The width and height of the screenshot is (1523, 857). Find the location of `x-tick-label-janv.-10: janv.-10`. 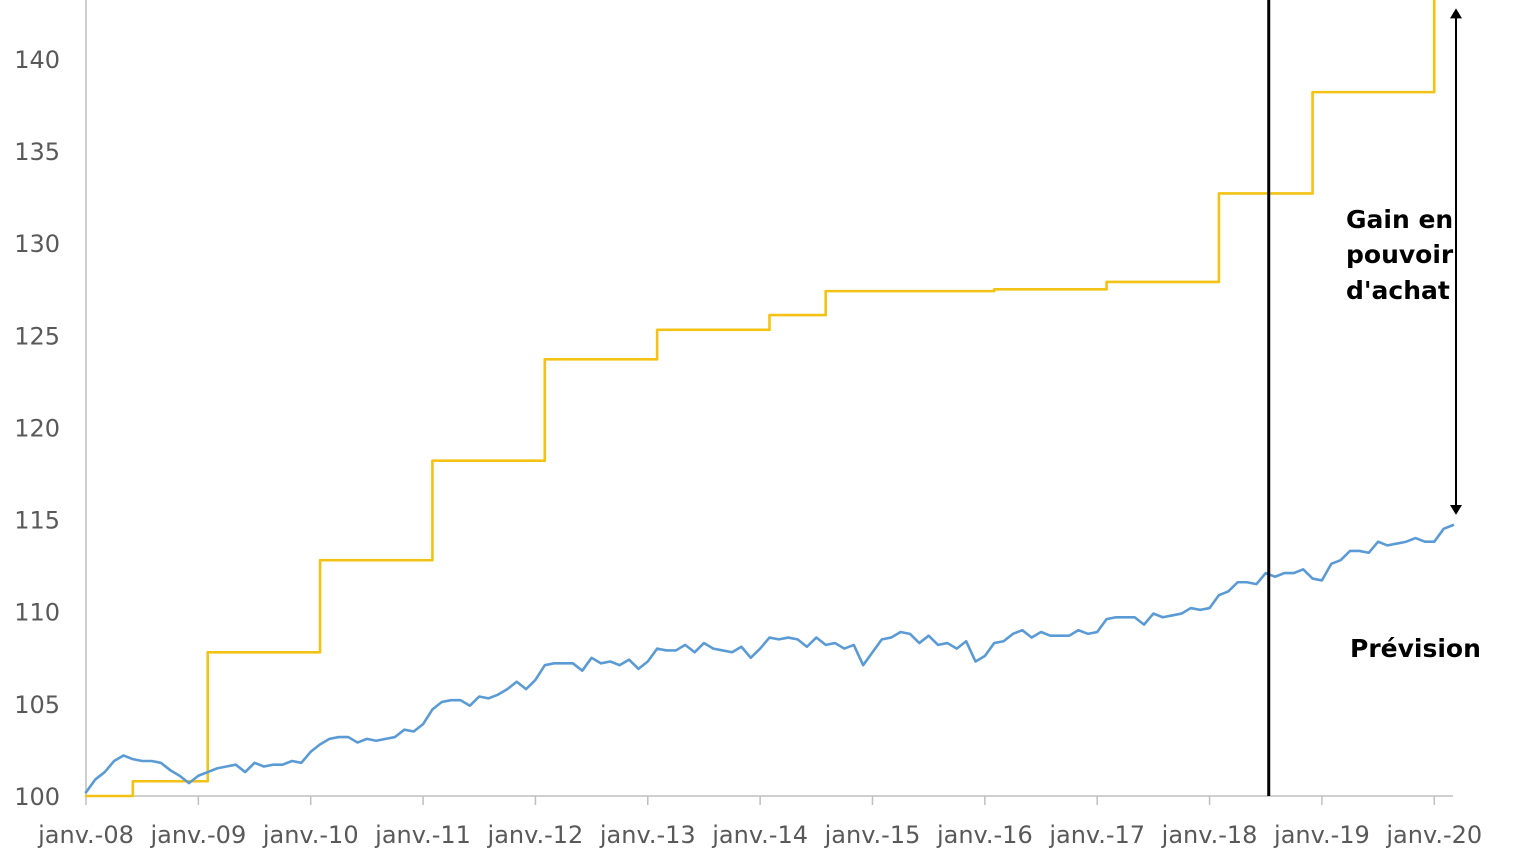

x-tick-label-janv.-10: janv.-10 is located at coordinates (310, 835).